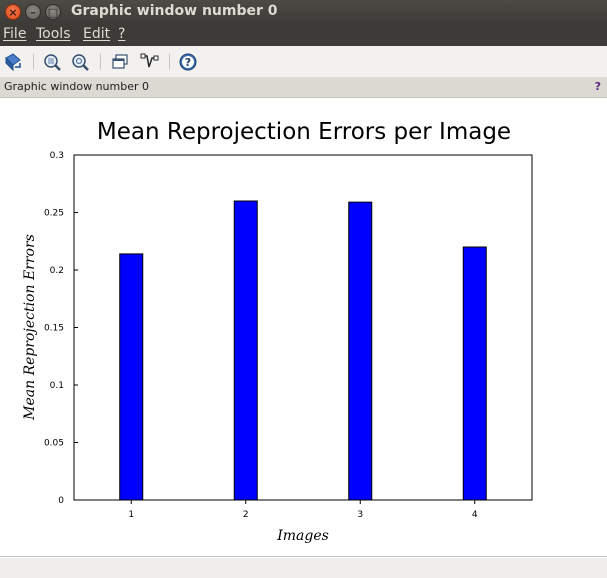 This screenshot has width=607, height=578. Describe the element at coordinates (303, 62) in the screenshot. I see `toolbar: ?` at that location.